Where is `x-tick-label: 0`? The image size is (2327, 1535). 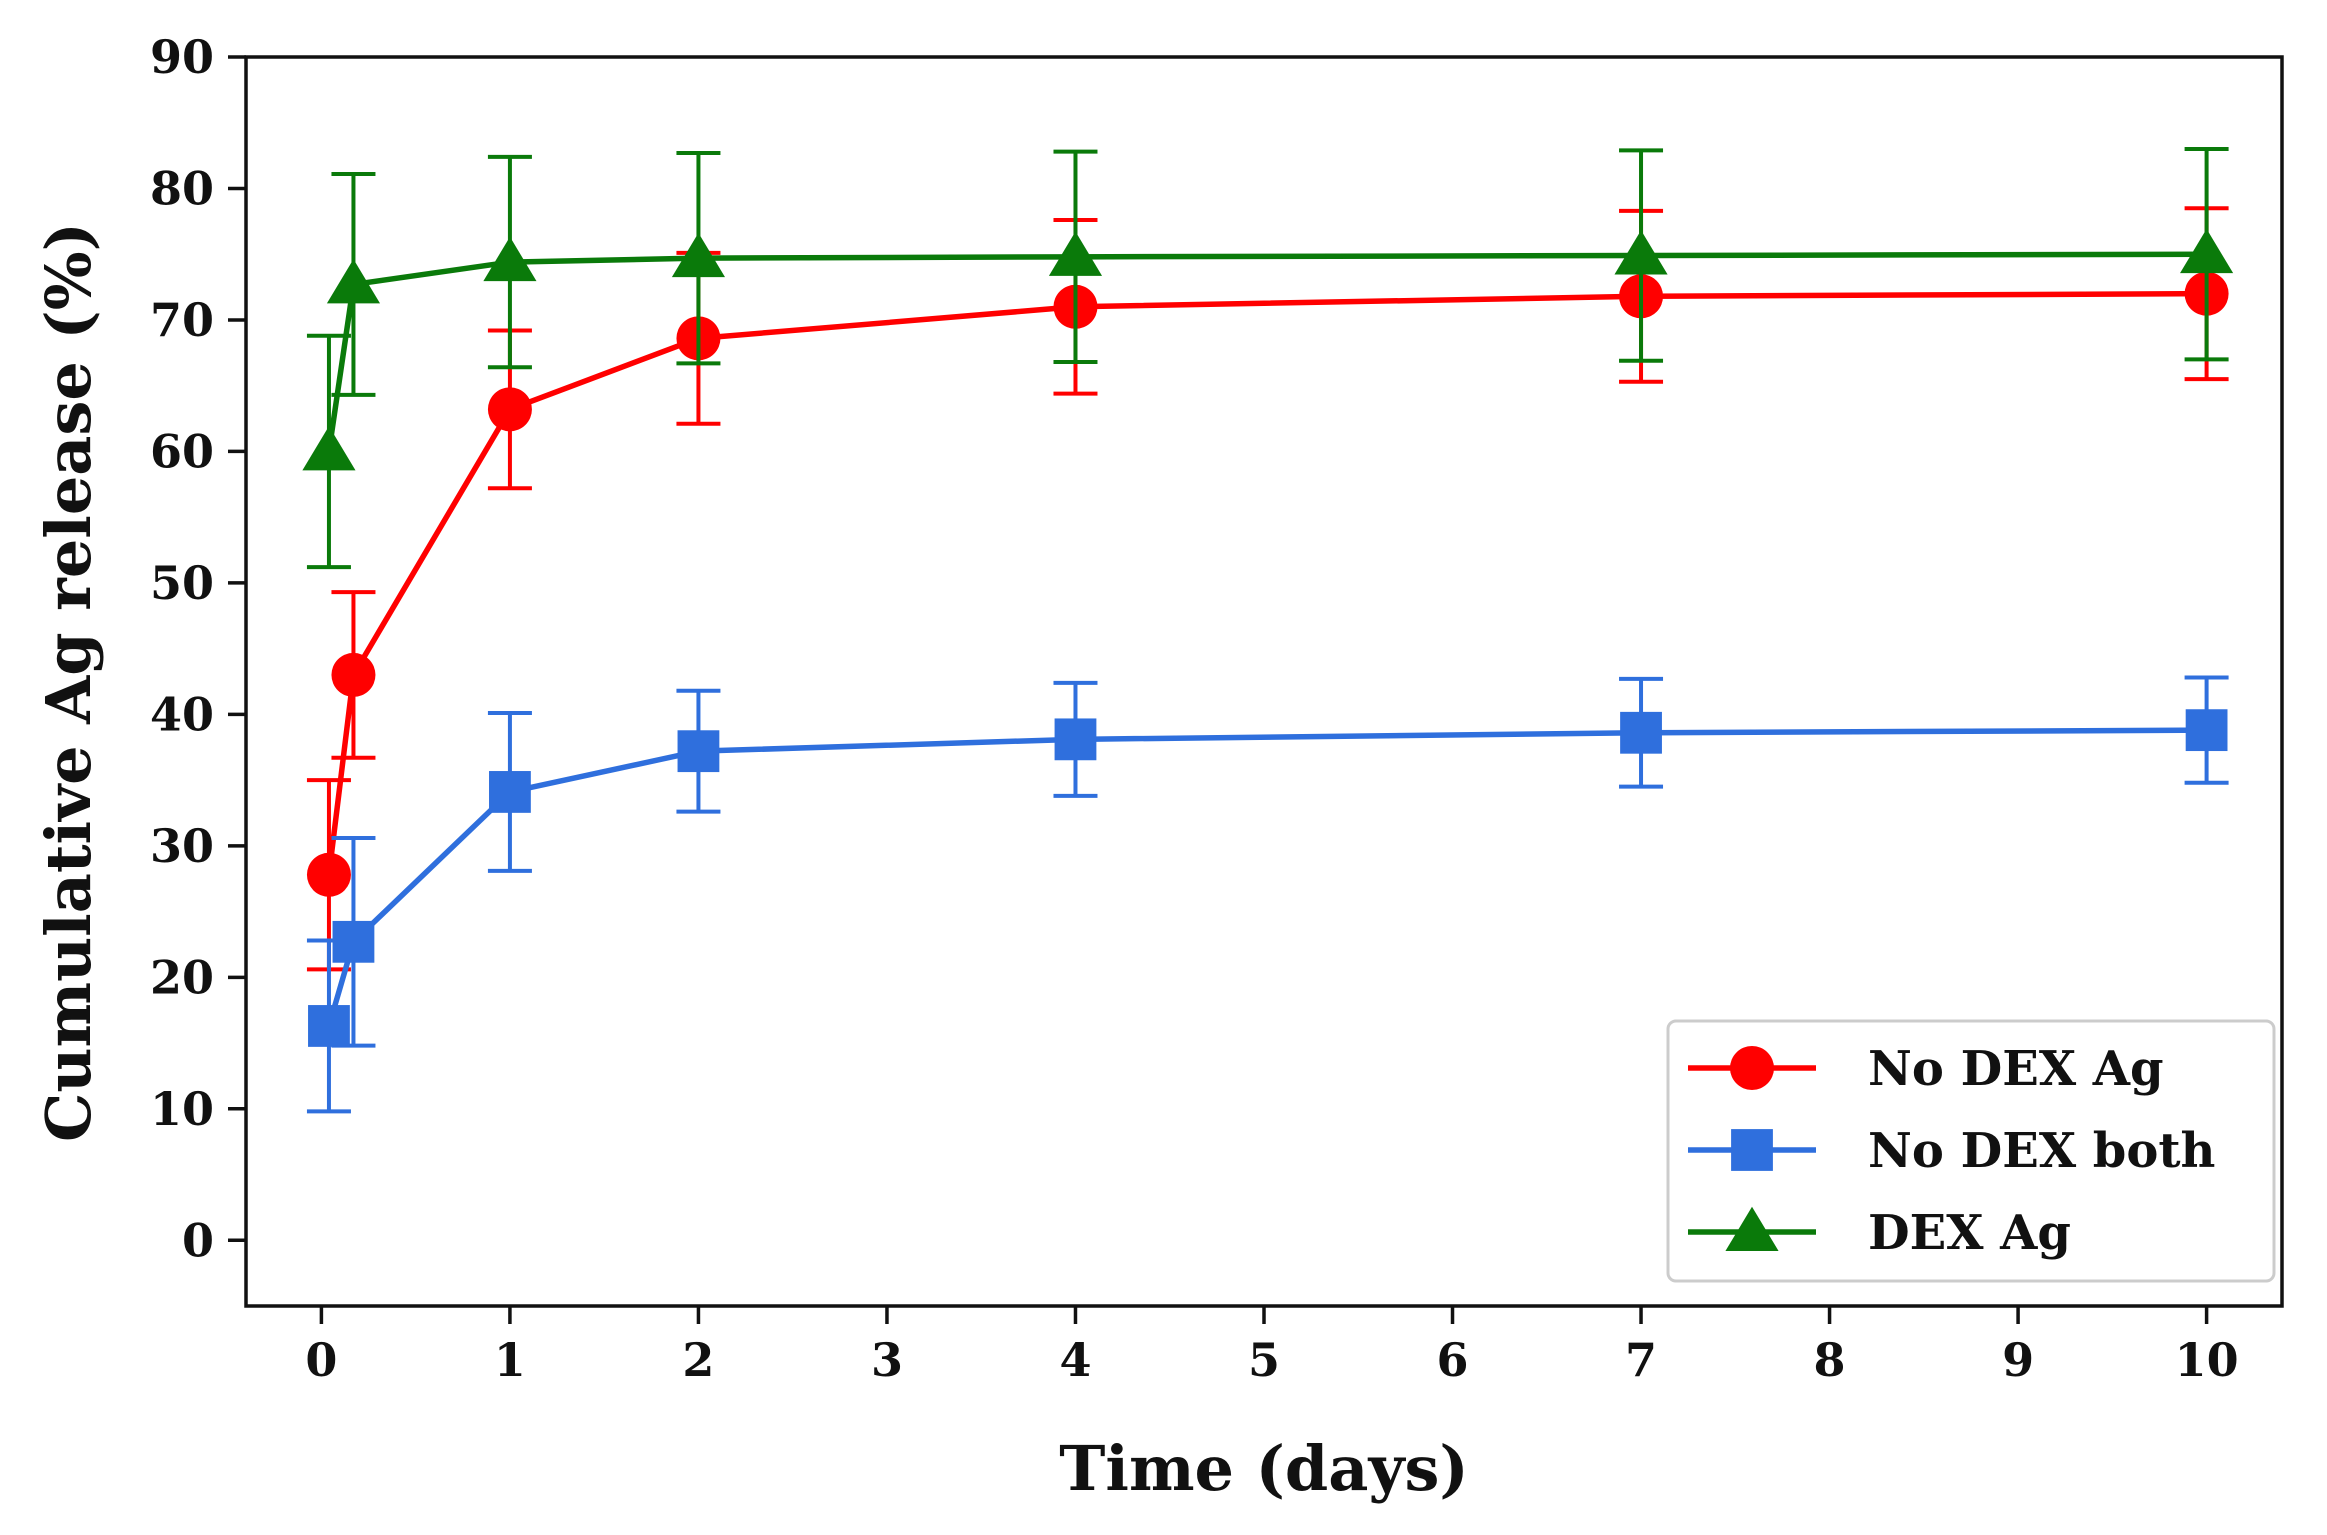
x-tick-label: 0 is located at coordinates (321, 1360).